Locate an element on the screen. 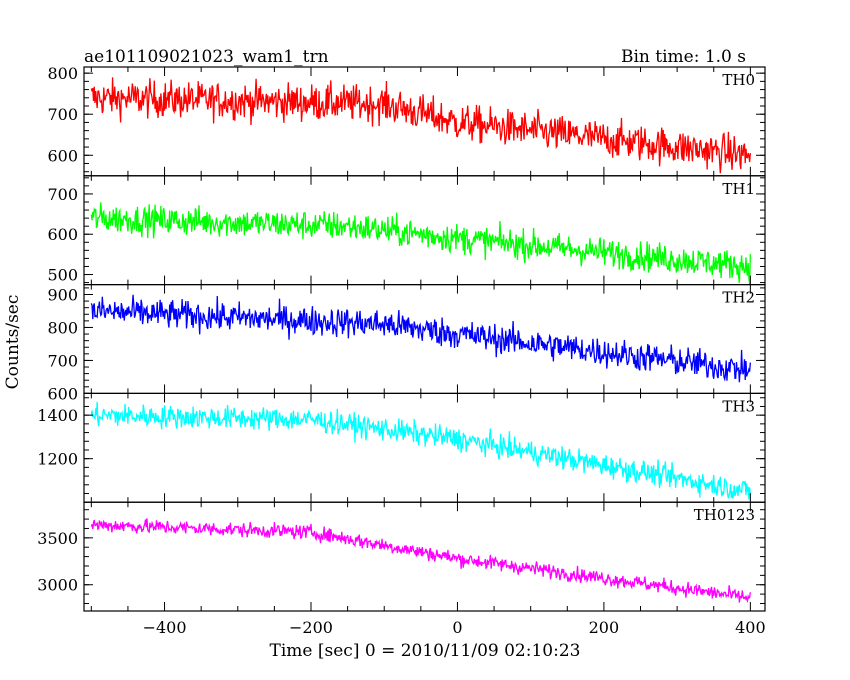 The image size is (850, 680). panel-frame-th2 is located at coordinates (424, 339).